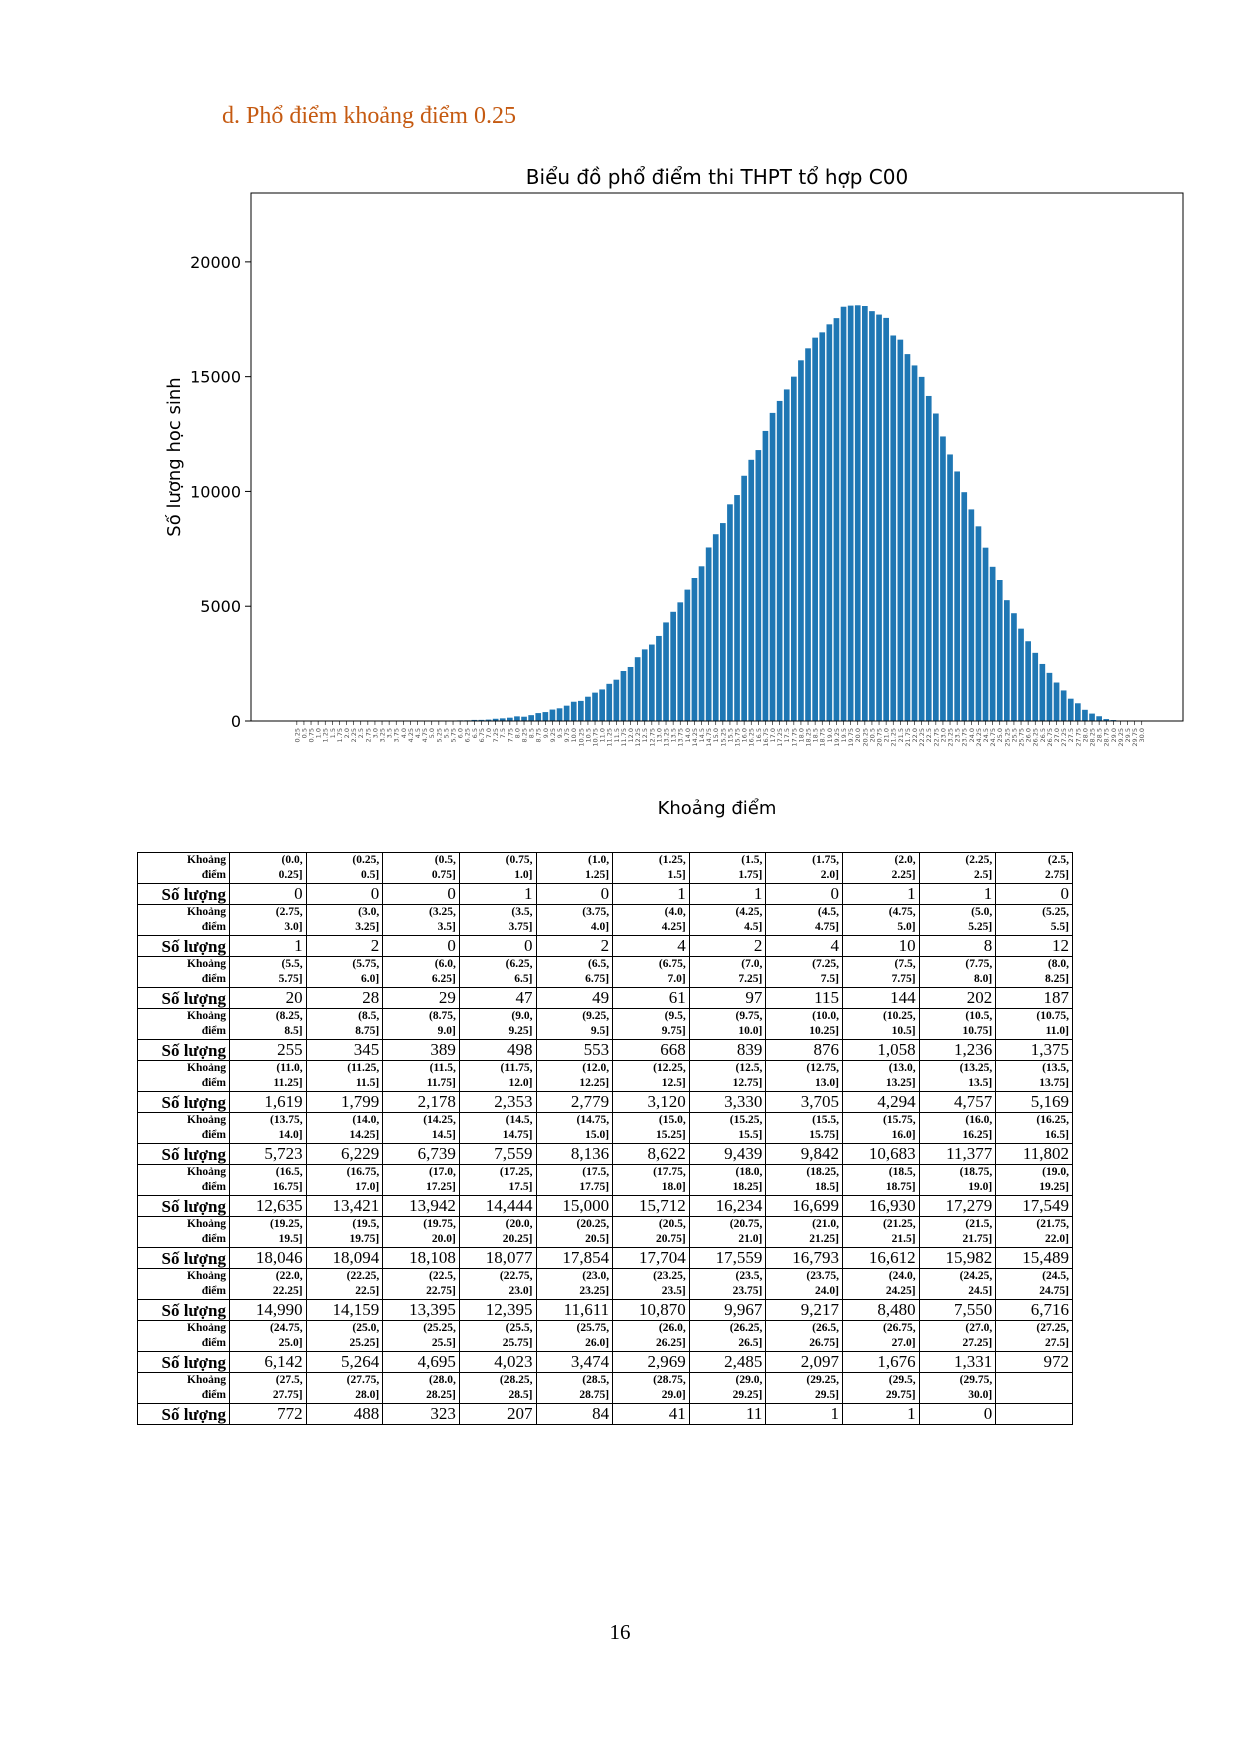 This screenshot has width=1240, height=1754. Describe the element at coordinates (804, 1076) in the screenshot. I see `range-cell: (12.75, 13.0]` at that location.